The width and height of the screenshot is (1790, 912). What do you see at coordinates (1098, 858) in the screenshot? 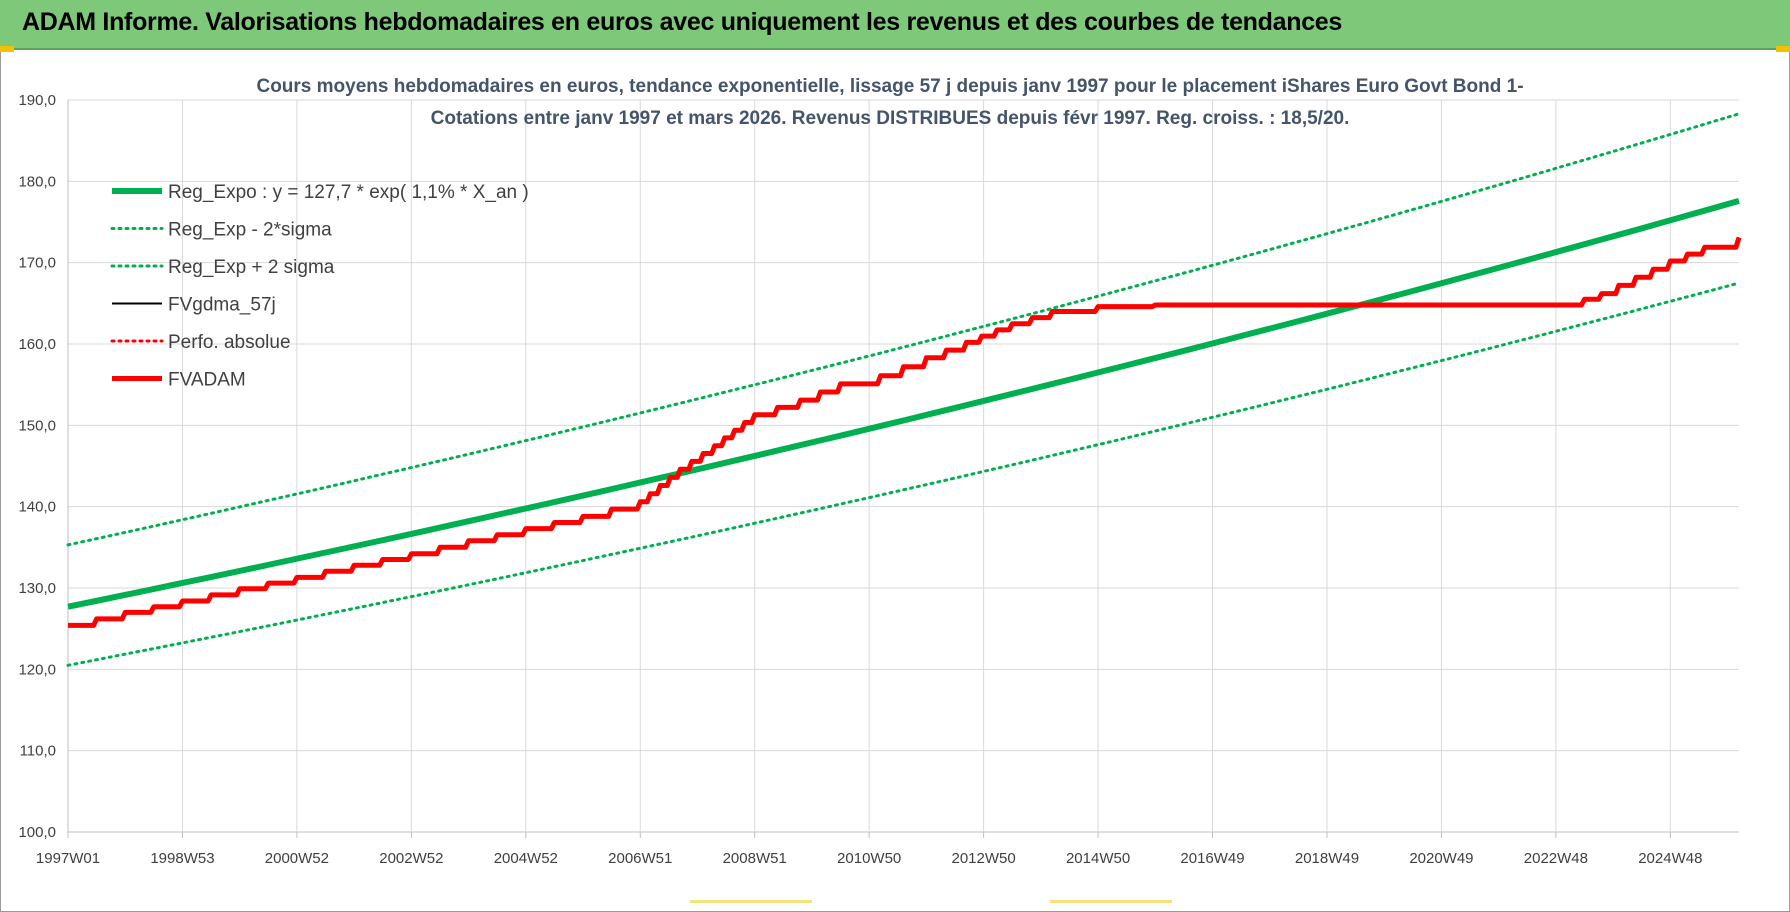
I see `x-tick-label: 2014W50` at bounding box center [1098, 858].